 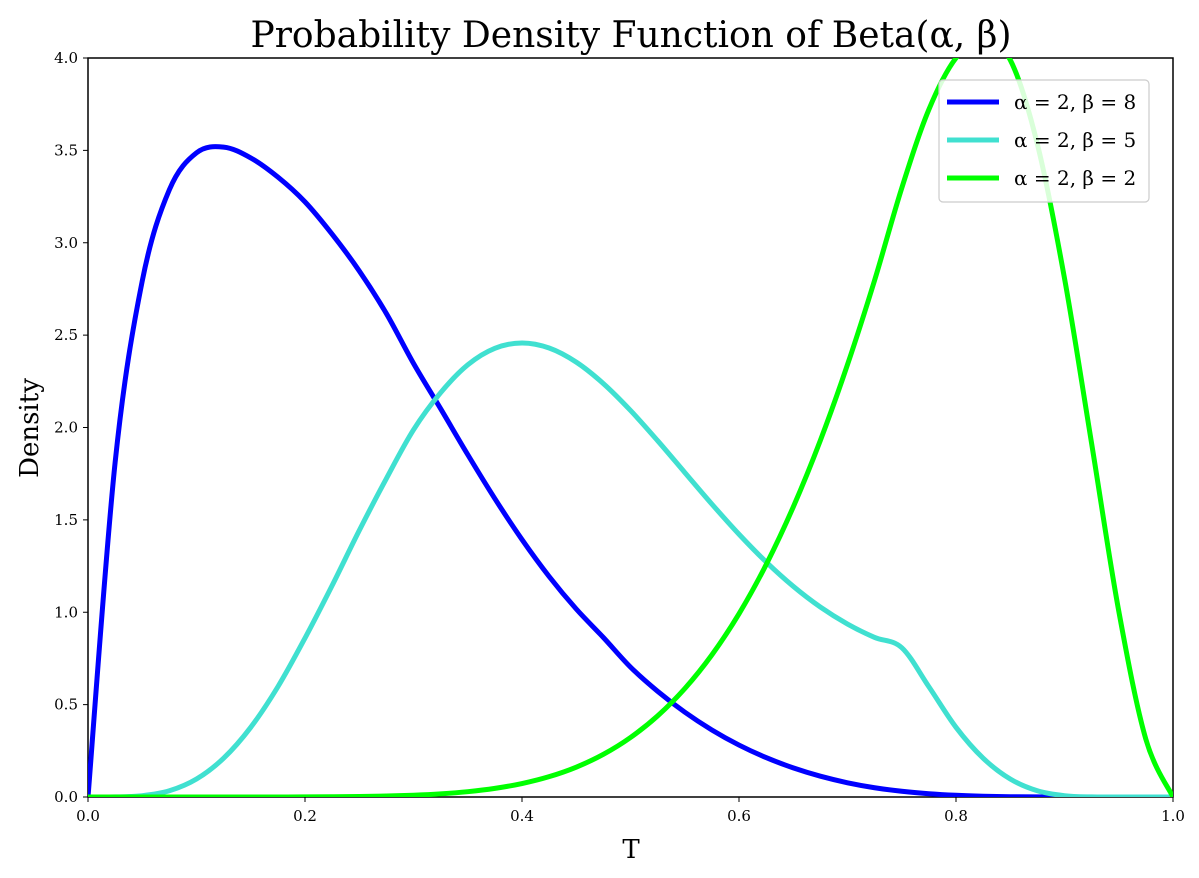 What do you see at coordinates (66, 58) in the screenshot?
I see `y-tick-label: 4.0` at bounding box center [66, 58].